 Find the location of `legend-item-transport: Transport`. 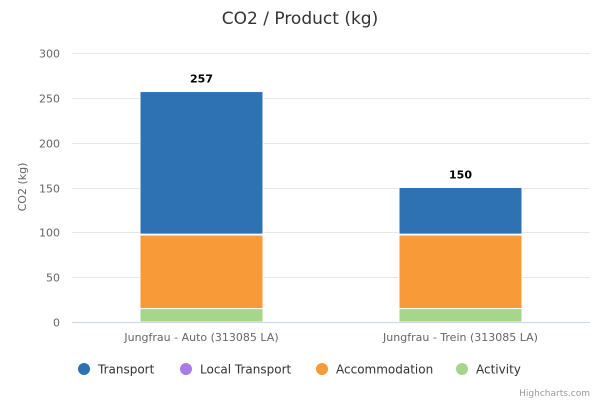

legend-item-transport: Transport is located at coordinates (116, 370).